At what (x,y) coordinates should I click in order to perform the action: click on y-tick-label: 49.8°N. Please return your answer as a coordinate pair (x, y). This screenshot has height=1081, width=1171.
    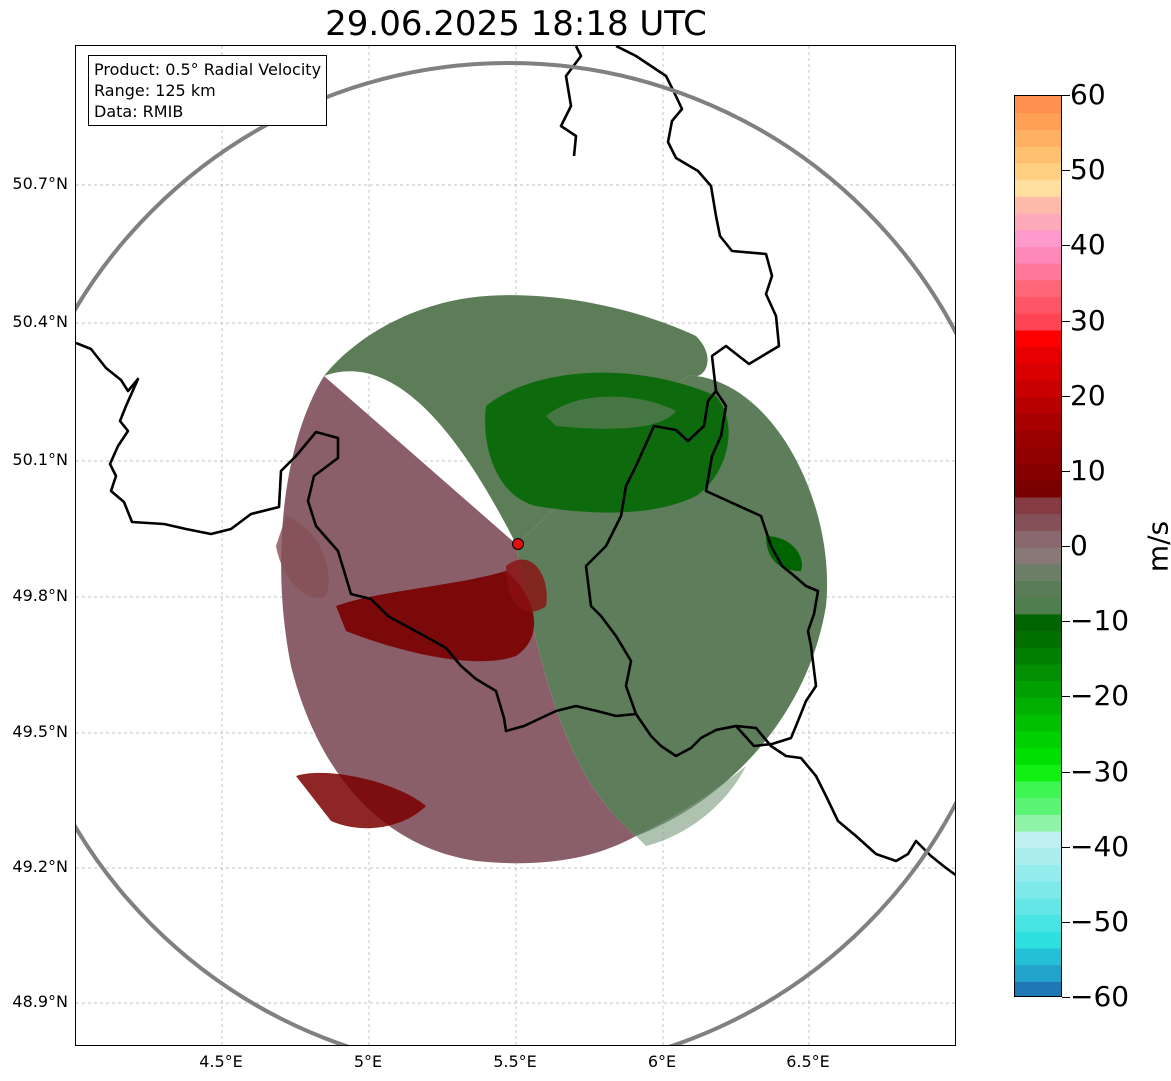
    Looking at the image, I should click on (40, 595).